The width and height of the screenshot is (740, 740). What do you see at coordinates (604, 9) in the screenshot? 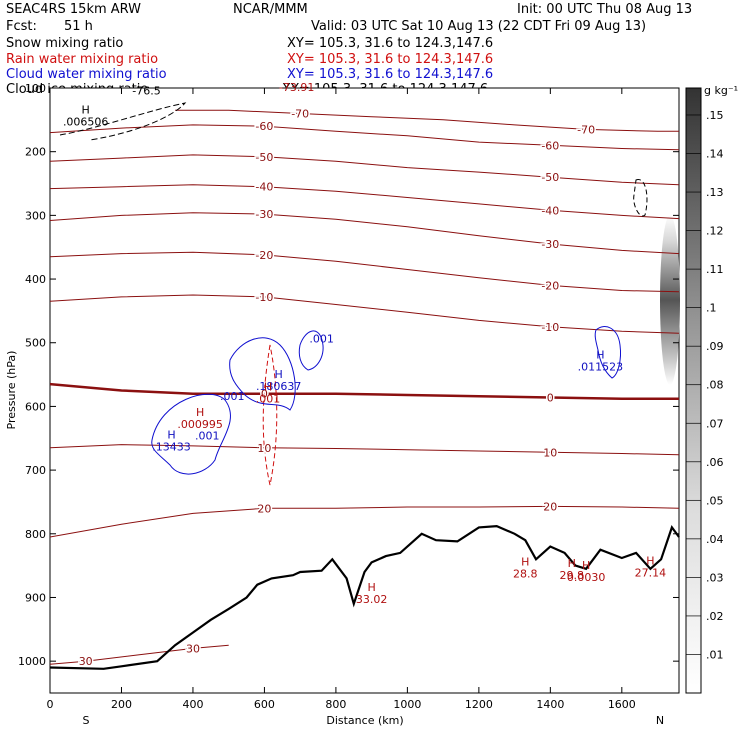
I see `init-time: Init: 00 UTC Thu 08 Aug 13` at bounding box center [604, 9].